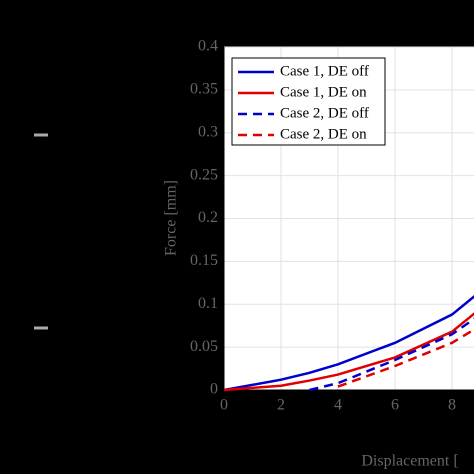 Image resolution: width=474 pixels, height=474 pixels. I want to click on y-tick-label: 0.2, so click(208, 217).